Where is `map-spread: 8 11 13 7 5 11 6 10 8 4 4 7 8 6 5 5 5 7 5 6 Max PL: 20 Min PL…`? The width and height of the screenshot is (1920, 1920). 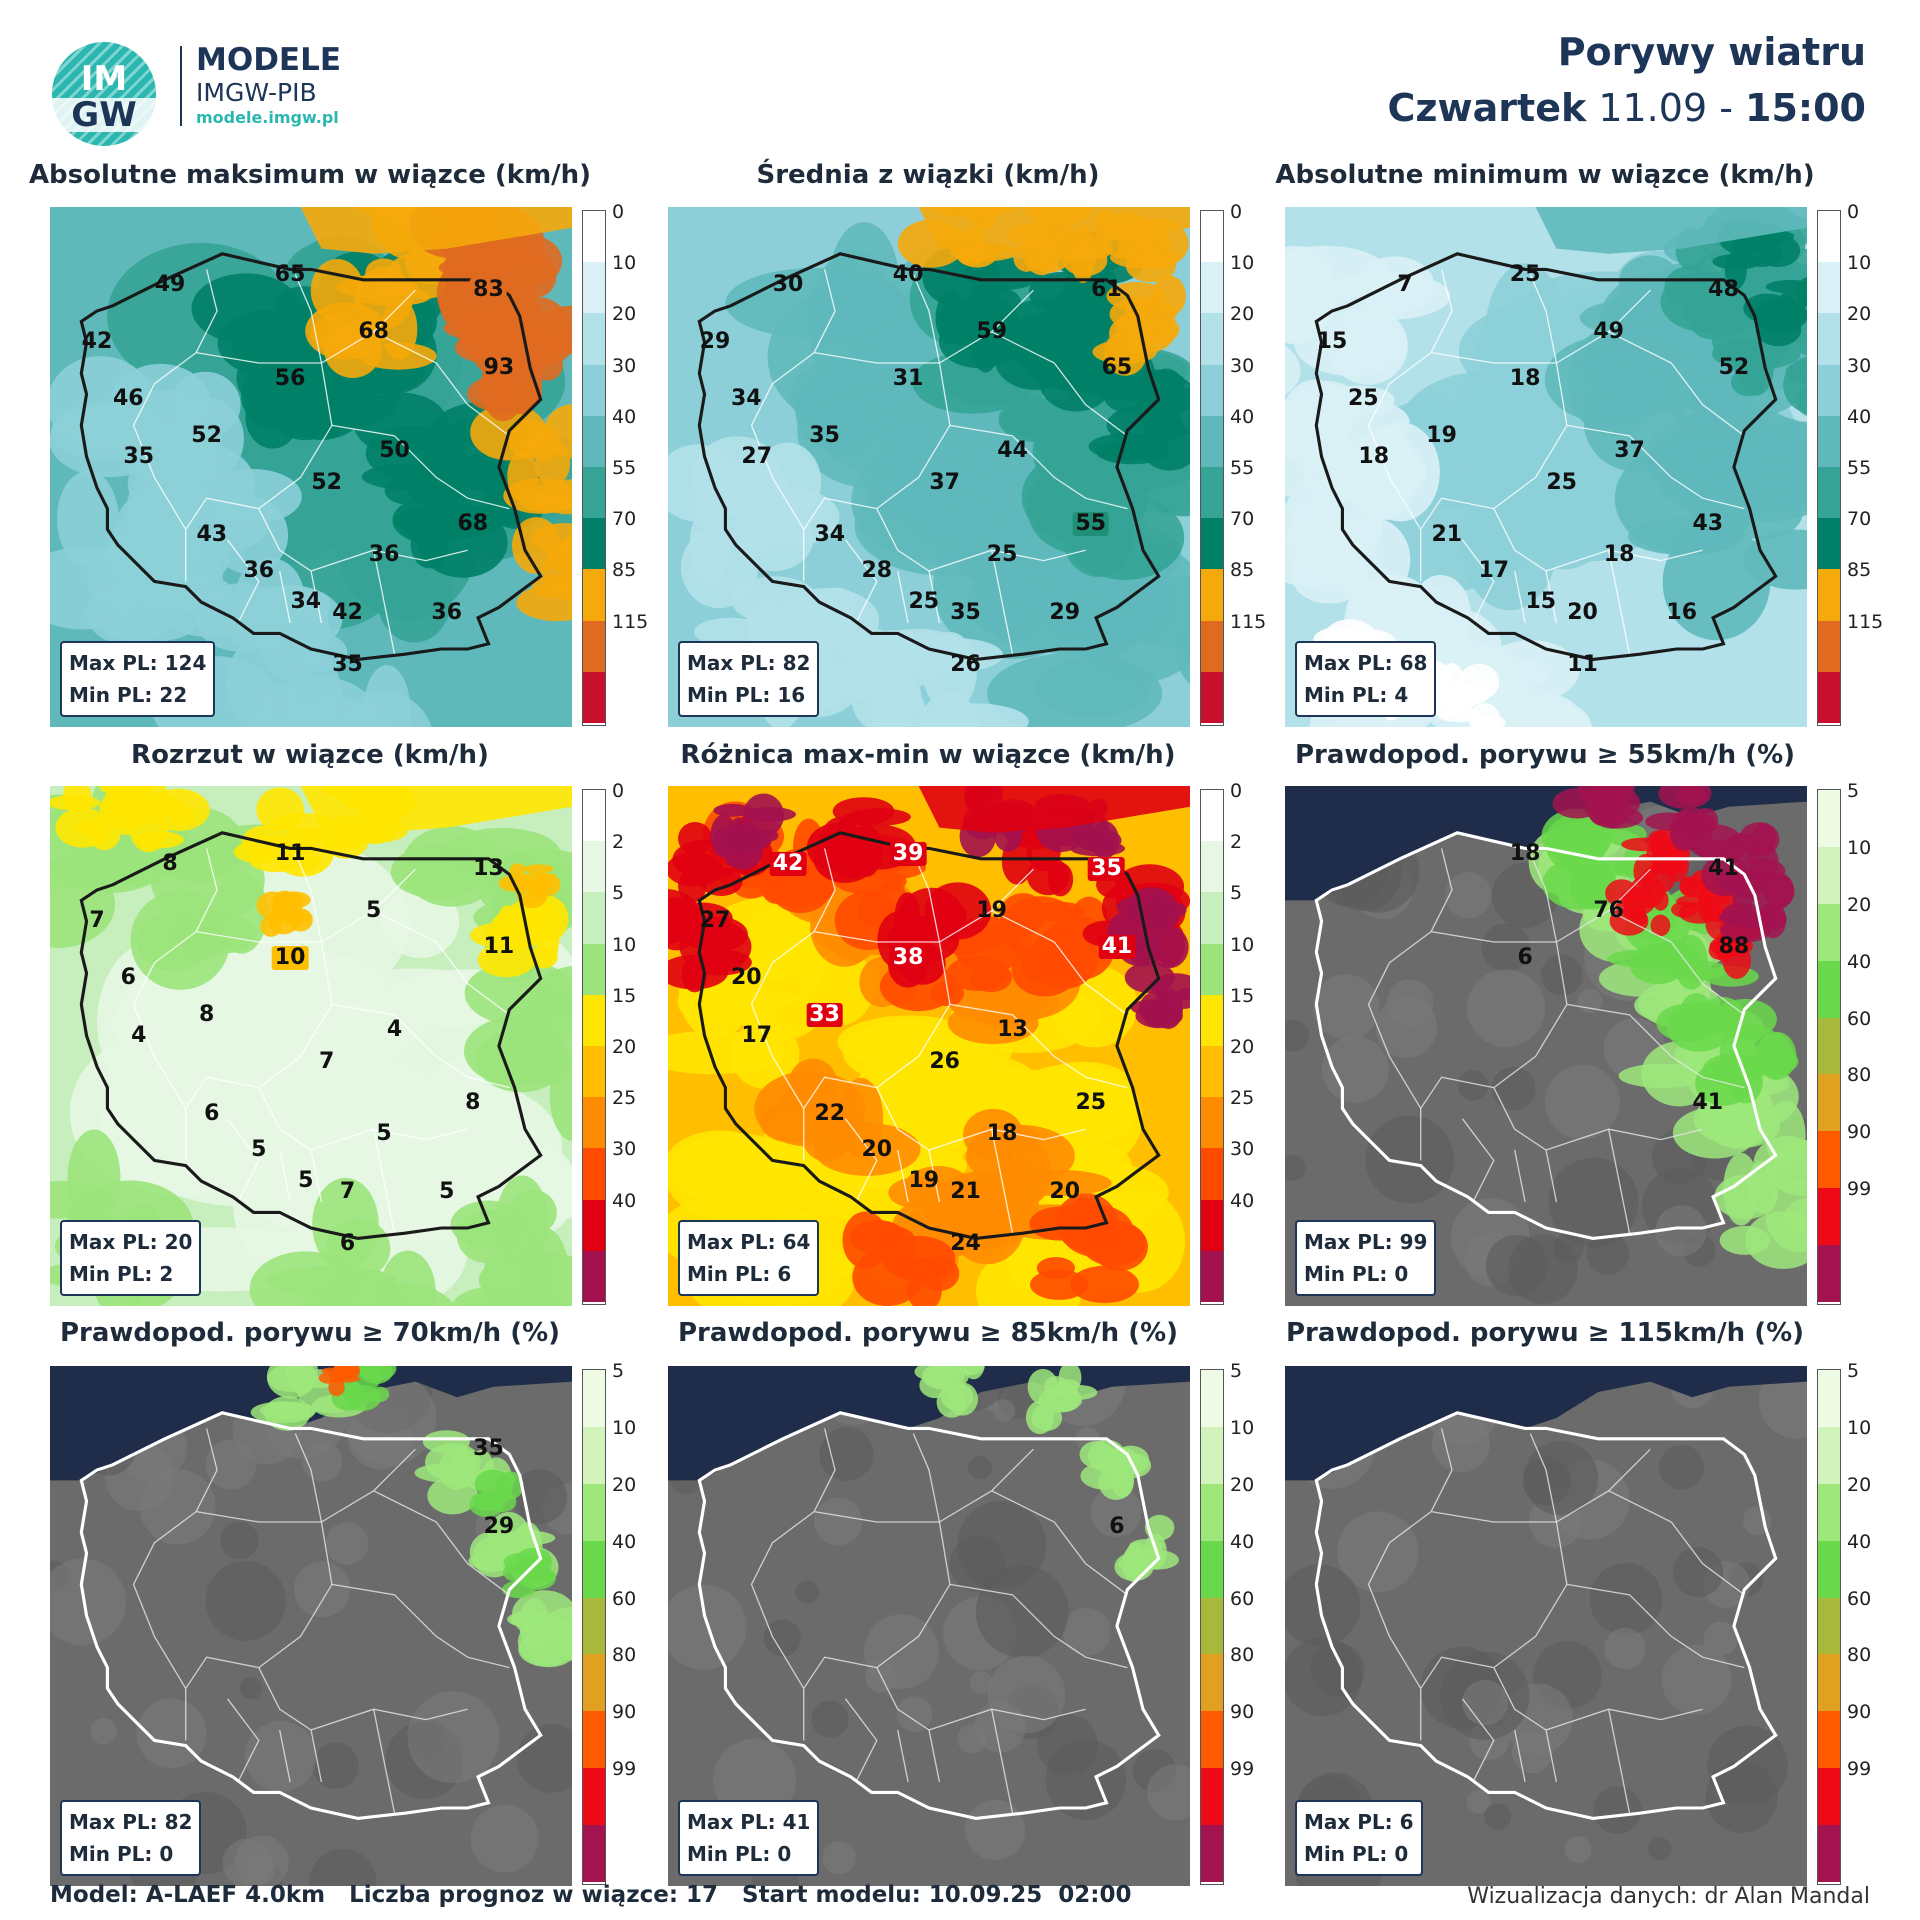 map-spread: 8 11 13 7 5 11 6 10 8 4 4 7 8 6 5 5 5 7 5 6 Max PL: 20 Min PL… is located at coordinates (311, 1046).